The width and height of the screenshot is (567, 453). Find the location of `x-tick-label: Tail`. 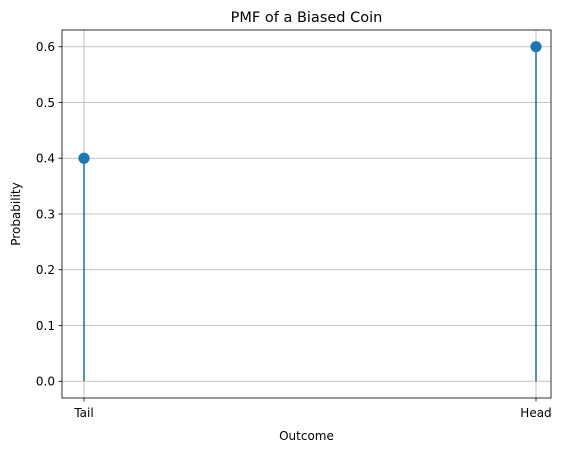

x-tick-label: Tail is located at coordinates (83, 413).